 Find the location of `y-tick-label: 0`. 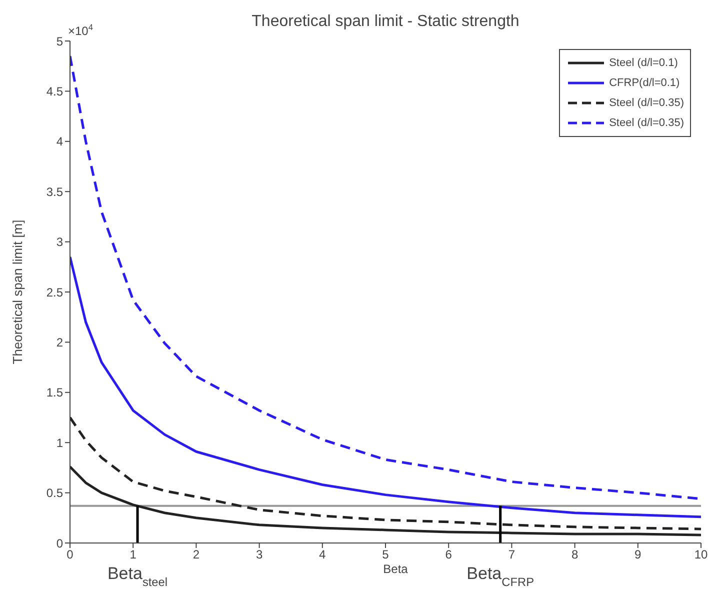

y-tick-label: 0 is located at coordinates (60, 543).